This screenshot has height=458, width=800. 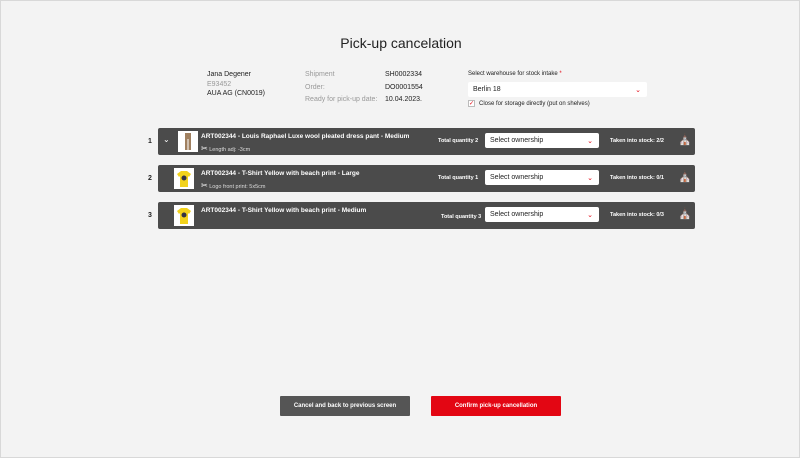 What do you see at coordinates (461, 217) in the screenshot?
I see `total-quantity: Total quantity 3` at bounding box center [461, 217].